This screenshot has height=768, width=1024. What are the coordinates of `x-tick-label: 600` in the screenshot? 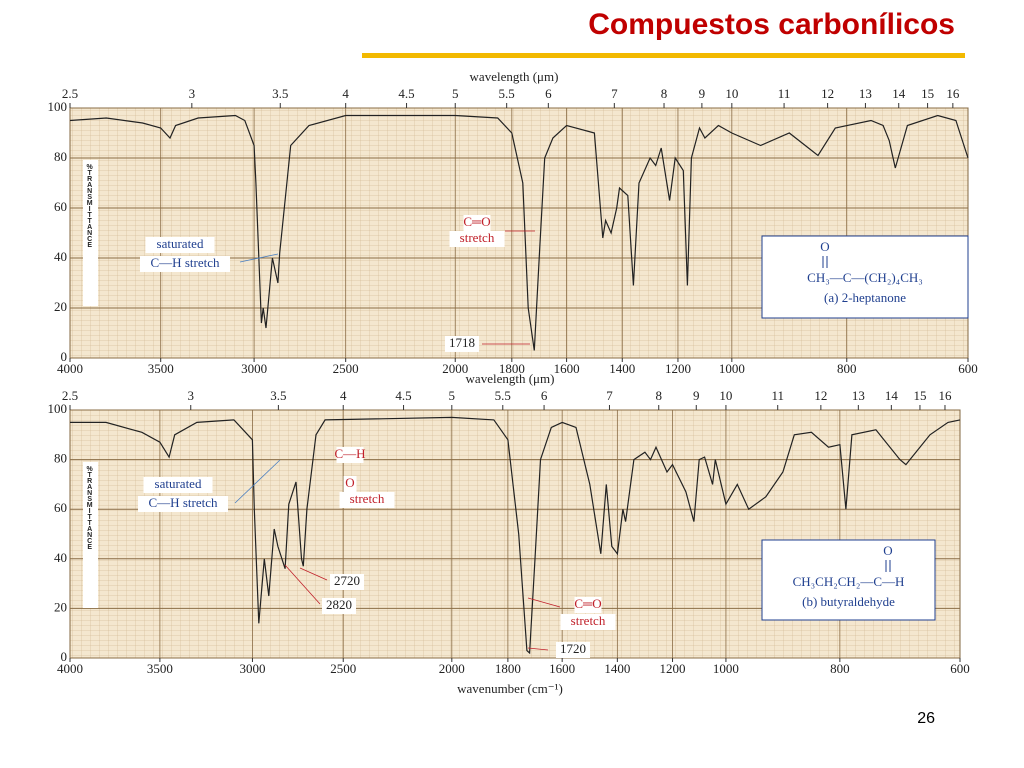 It's located at (960, 668).